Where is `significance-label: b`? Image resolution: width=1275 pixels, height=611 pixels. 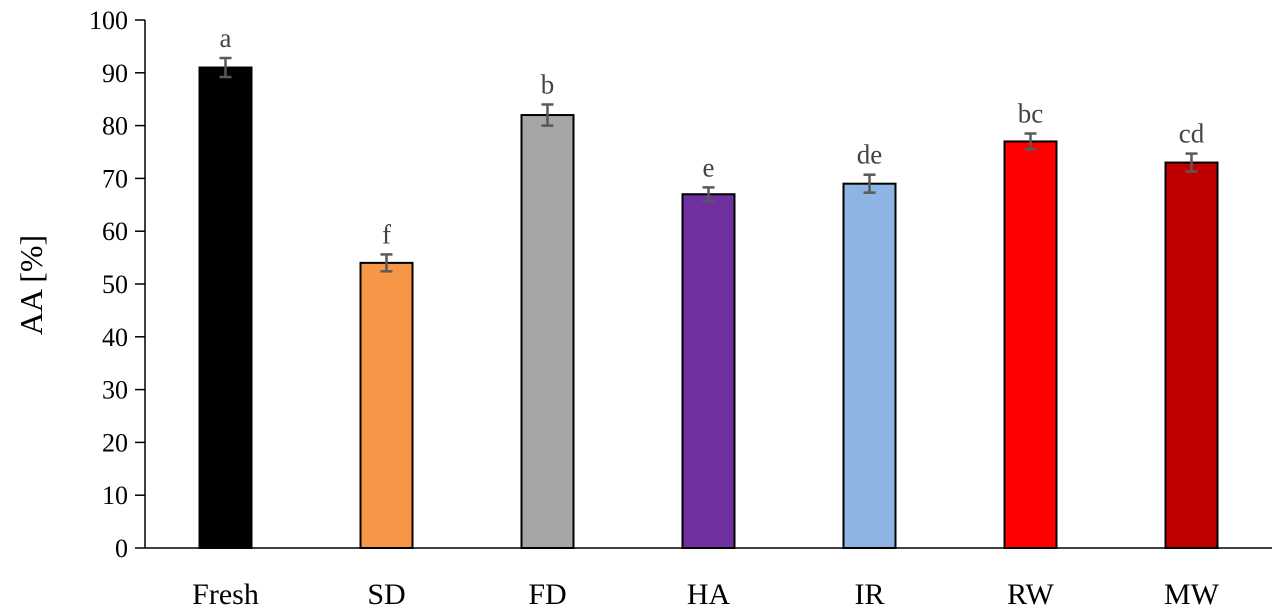
significance-label: b is located at coordinates (548, 84).